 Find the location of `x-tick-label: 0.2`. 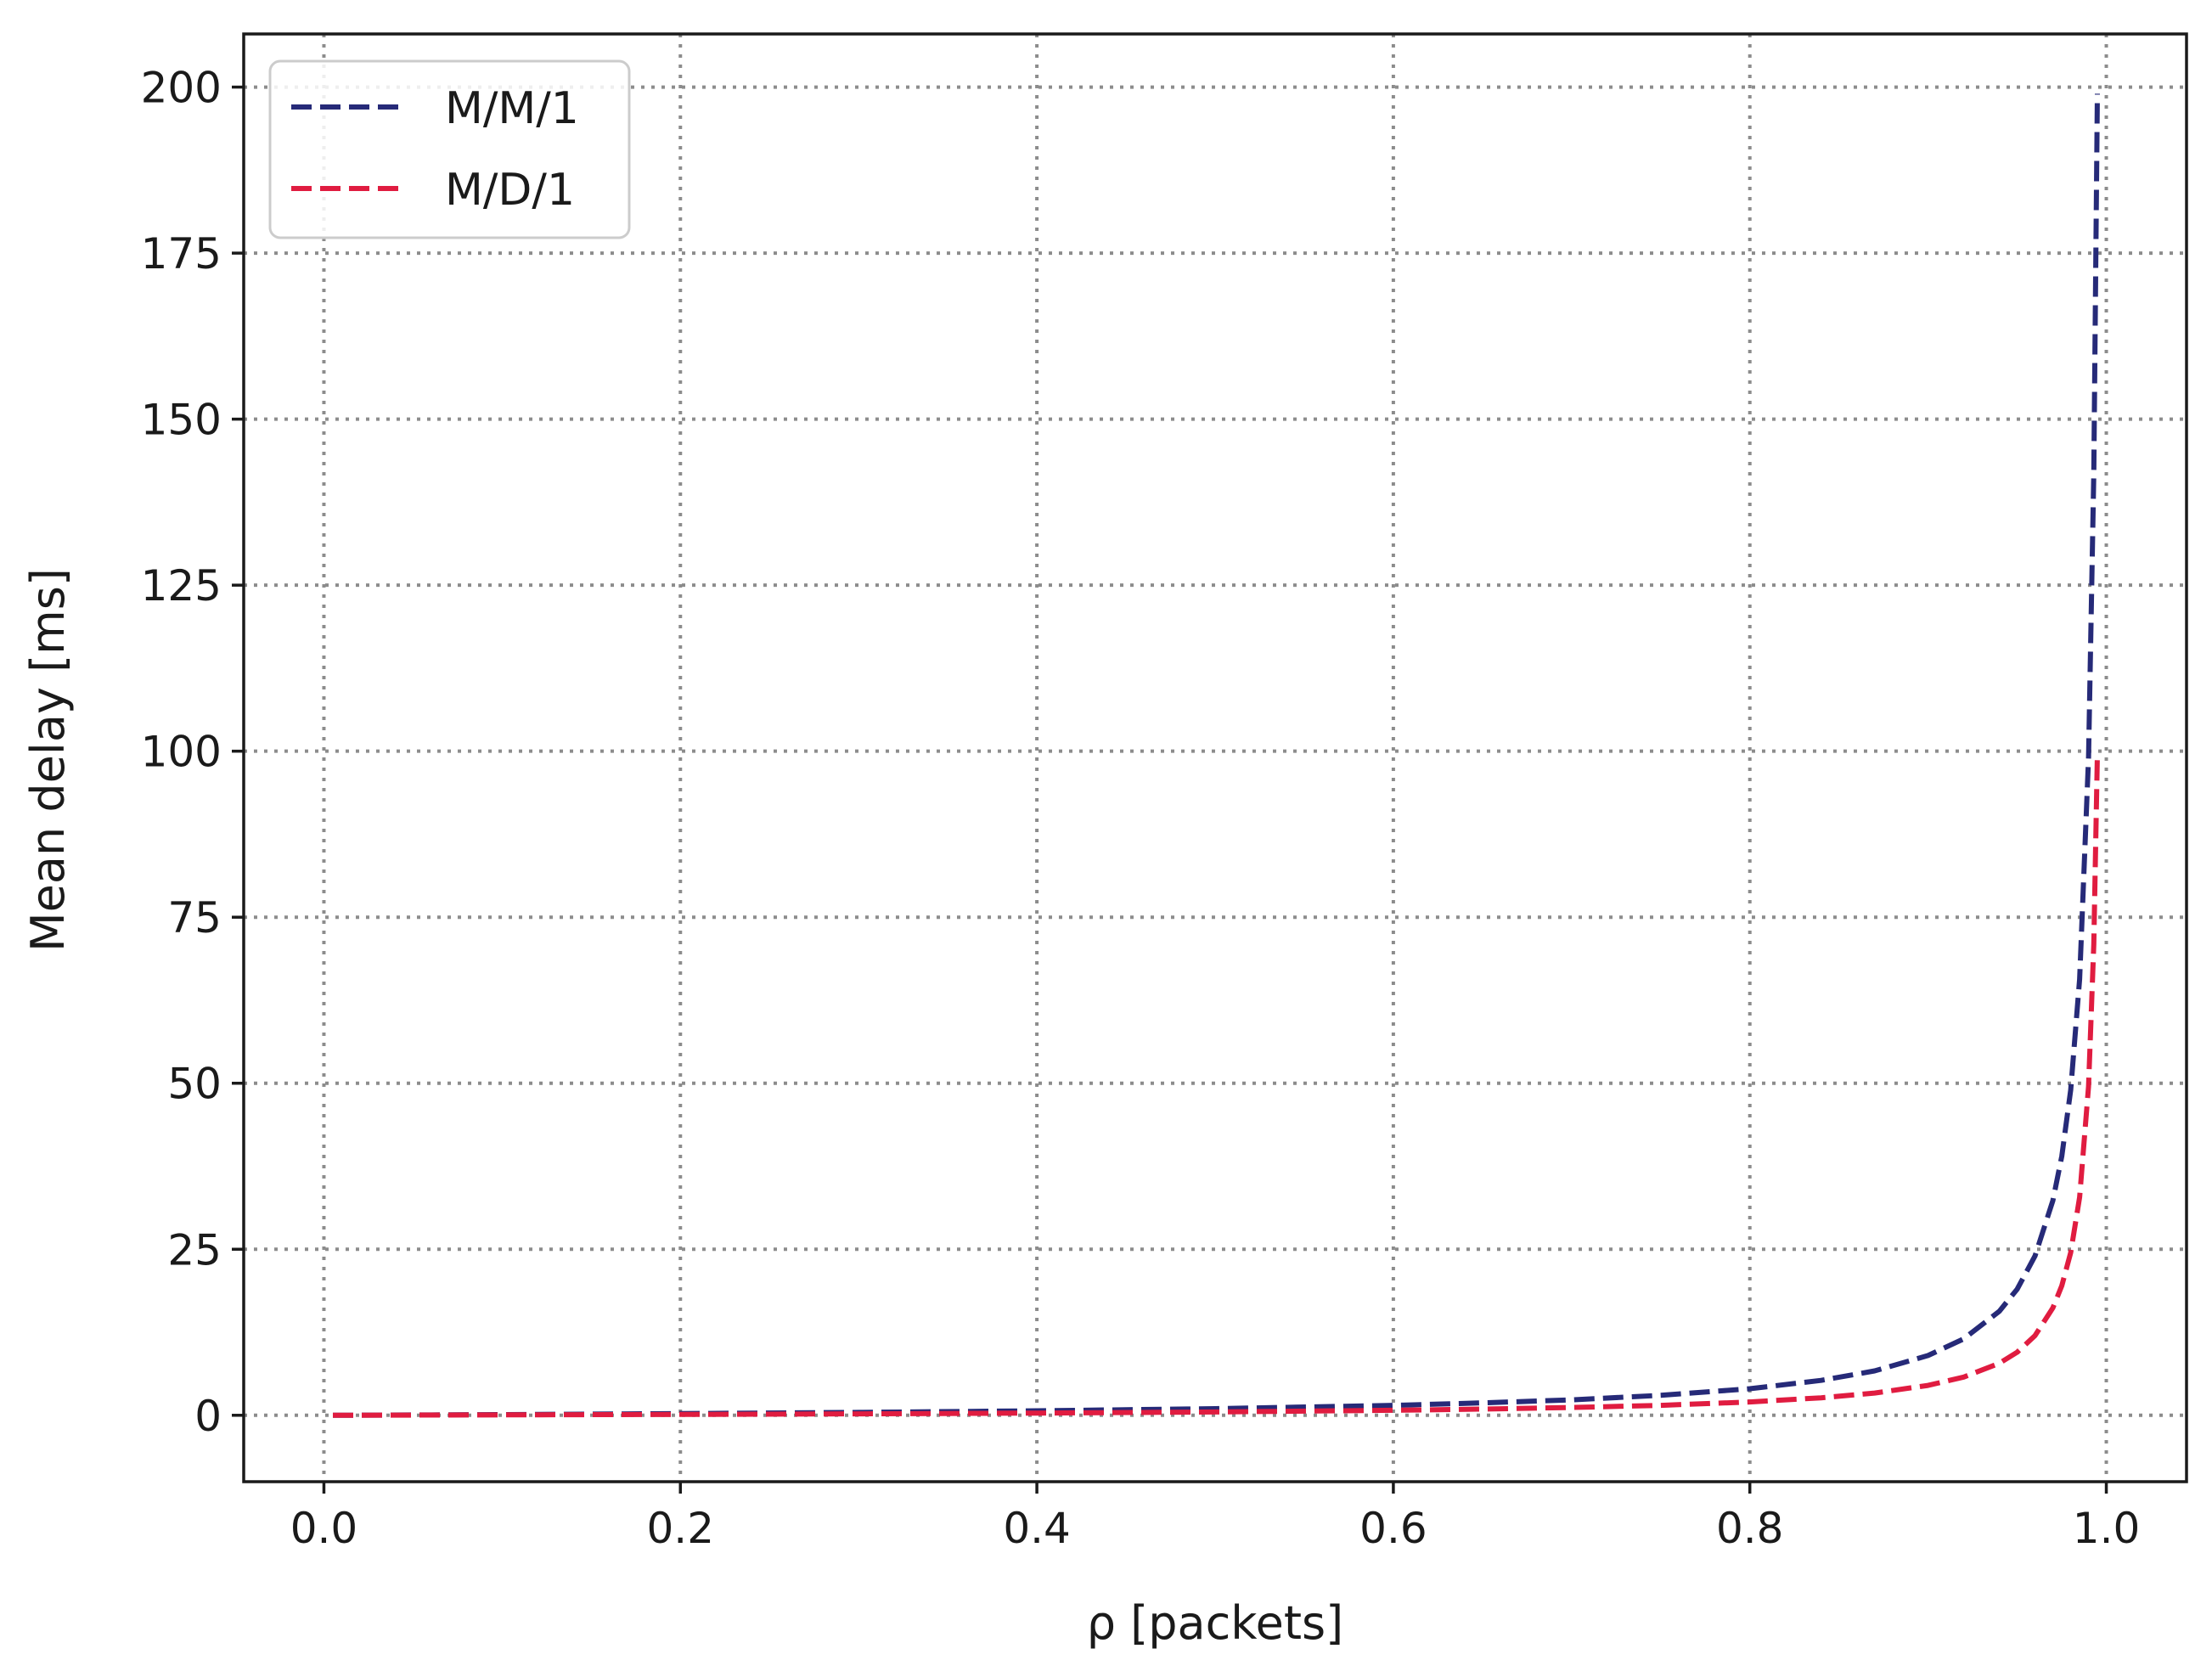

x-tick-label: 0.2 is located at coordinates (681, 1528).